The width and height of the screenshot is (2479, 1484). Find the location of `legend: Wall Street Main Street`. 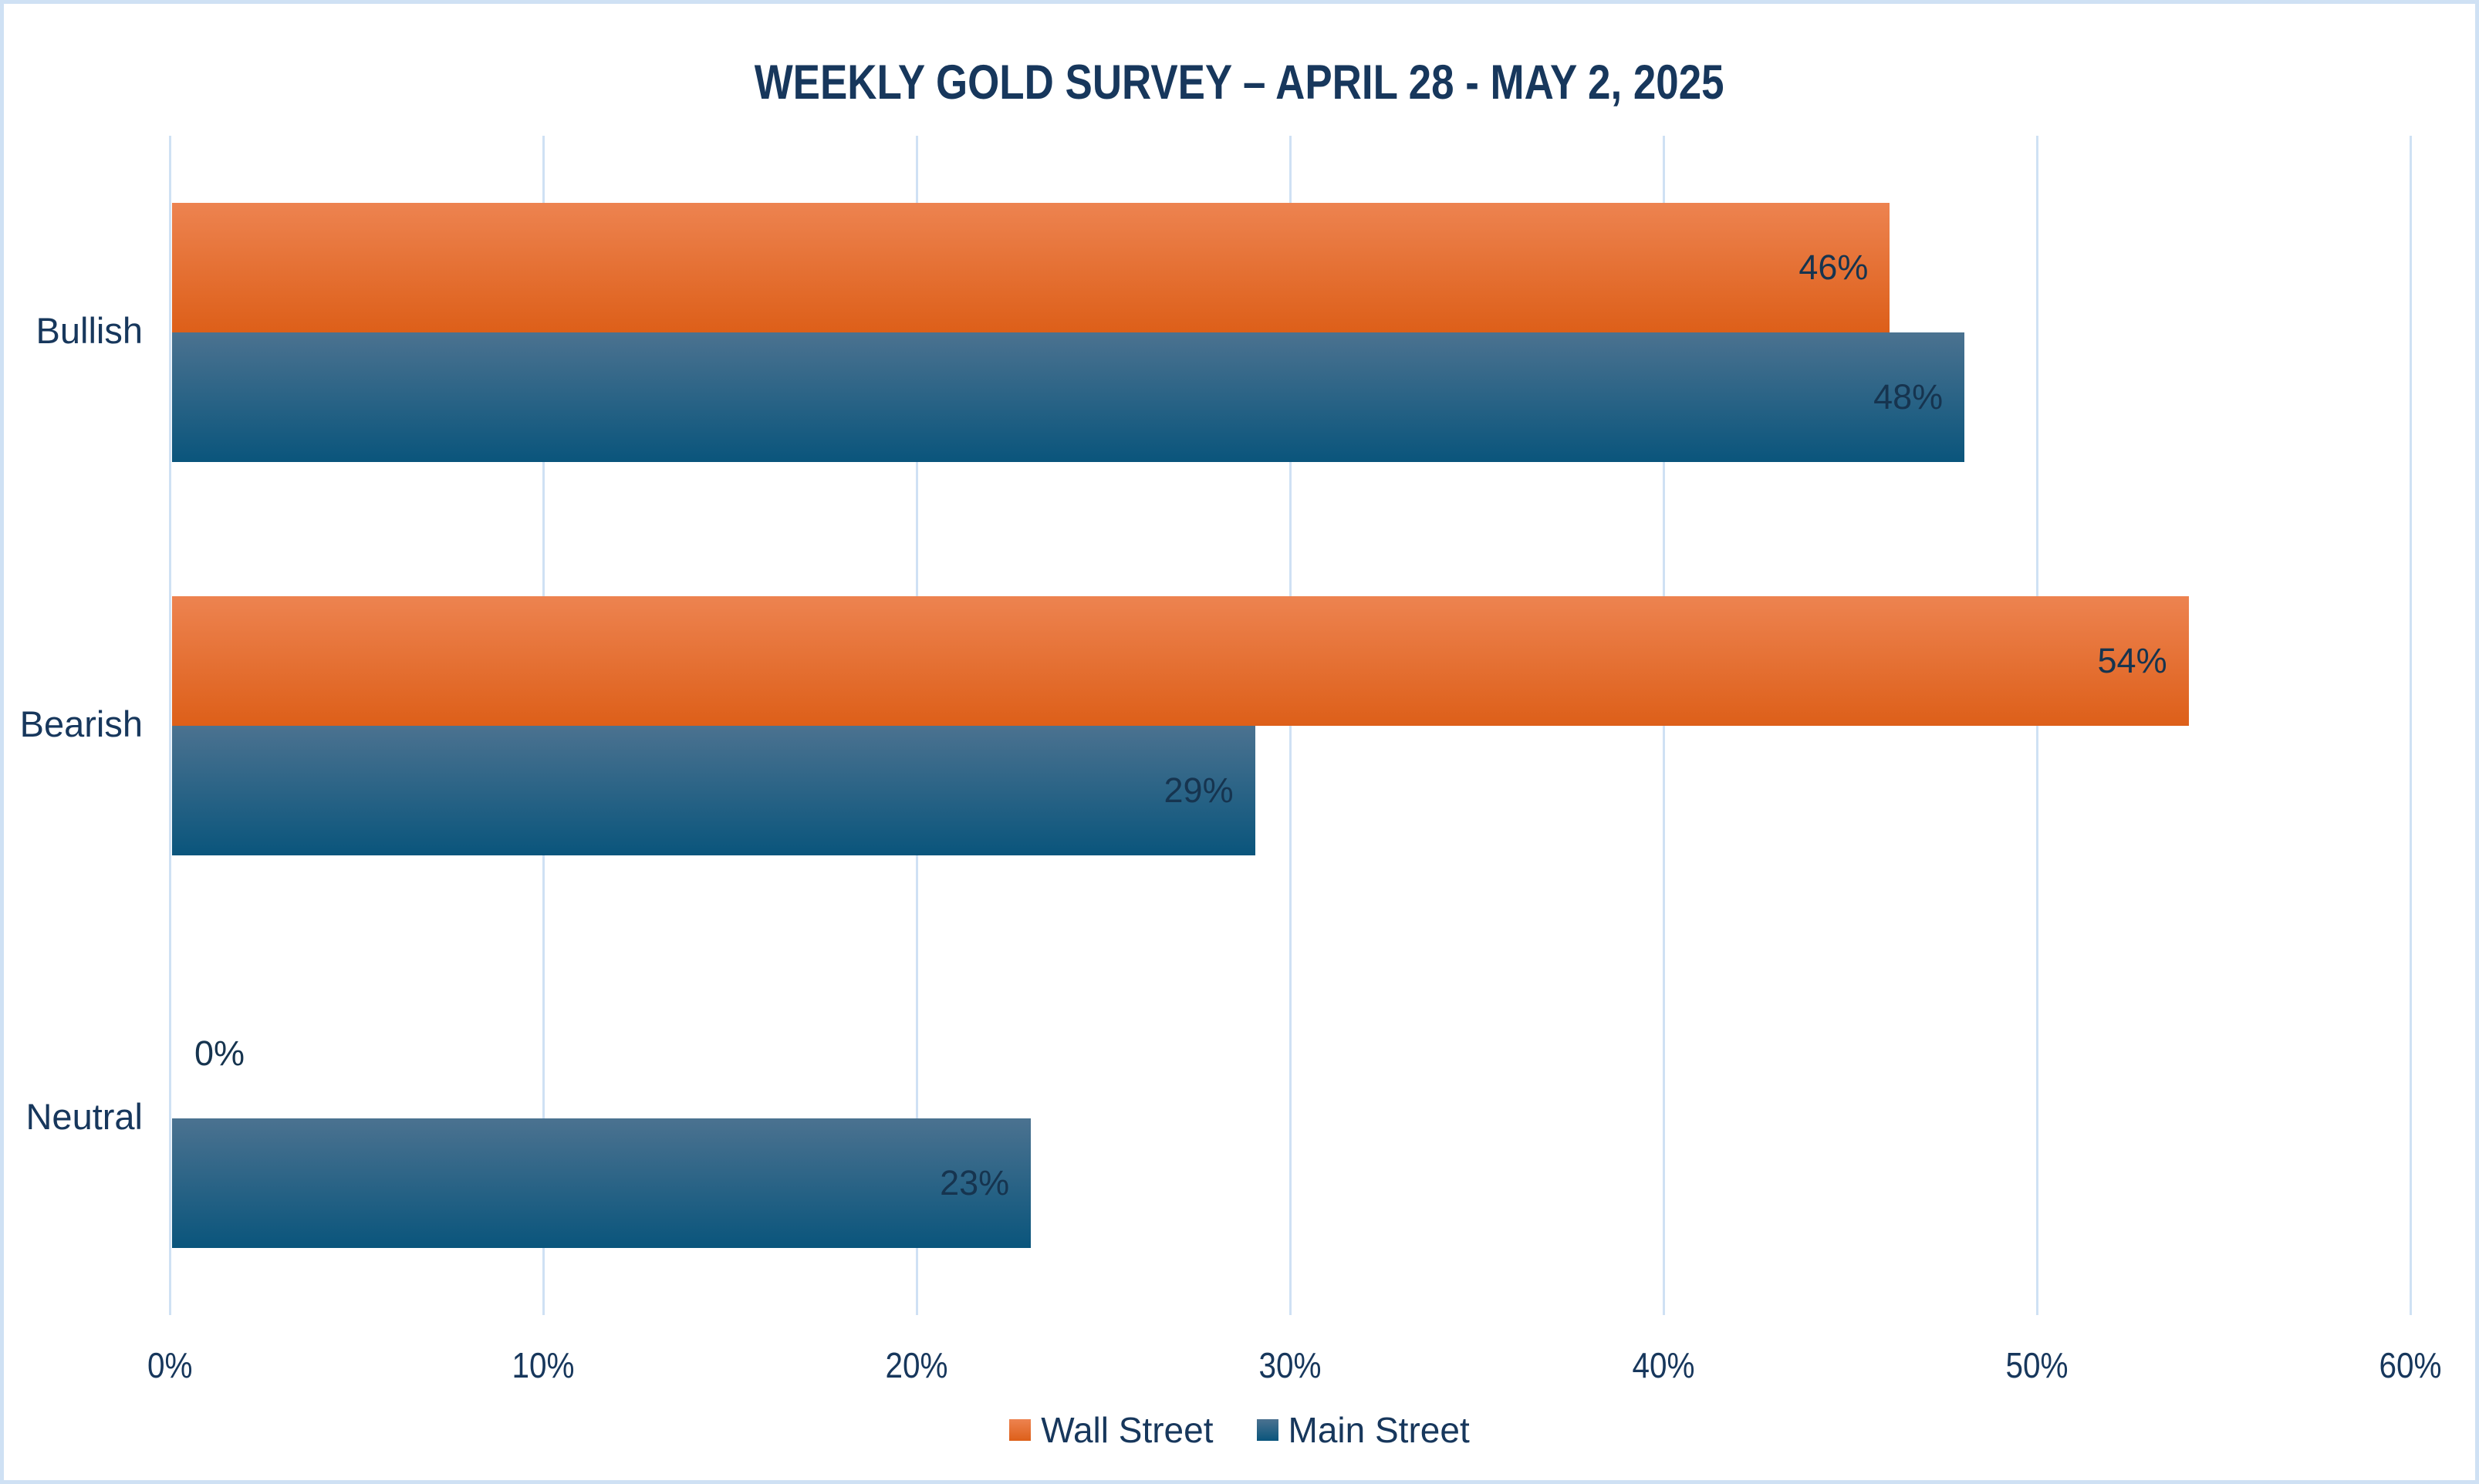

legend: Wall Street Main Street is located at coordinates (1239, 1430).